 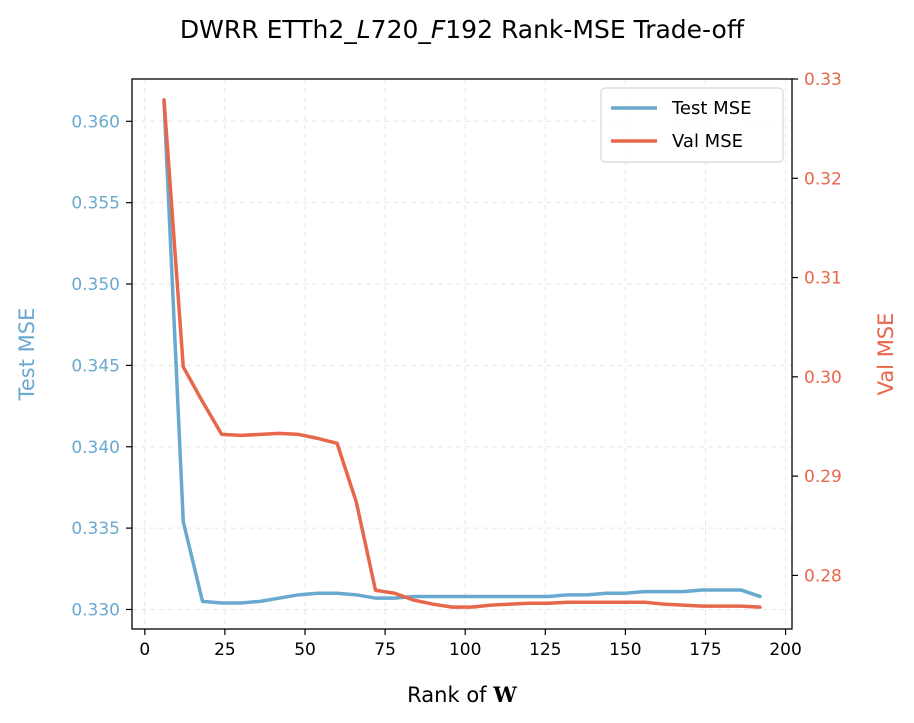 What do you see at coordinates (95, 366) in the screenshot?
I see `y-left-tick-label: 0.345` at bounding box center [95, 366].